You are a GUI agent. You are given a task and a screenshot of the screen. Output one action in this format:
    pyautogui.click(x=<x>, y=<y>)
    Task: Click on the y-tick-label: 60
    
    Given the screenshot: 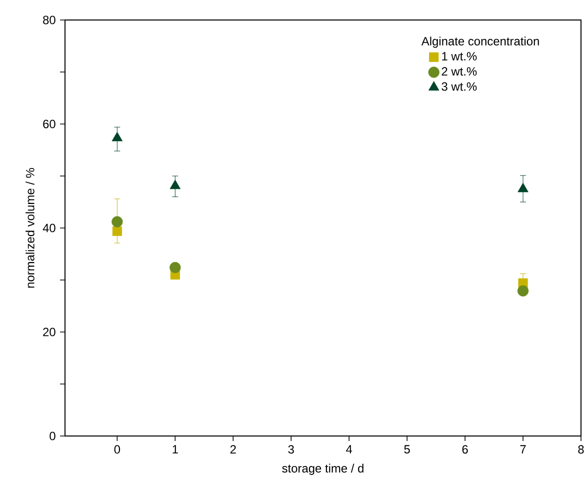 What is the action you would take?
    pyautogui.click(x=49, y=124)
    